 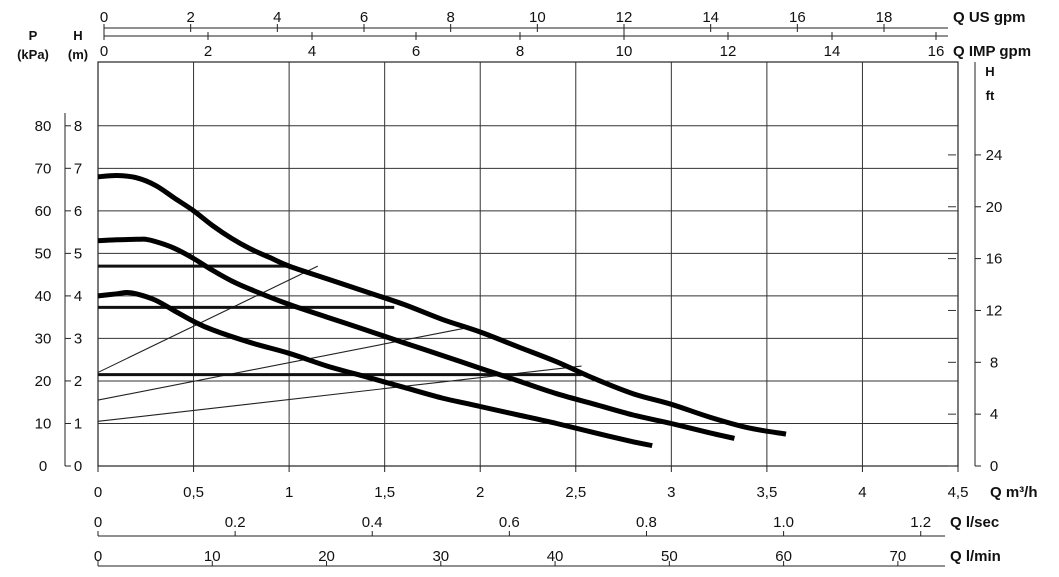 What do you see at coordinates (994, 155) in the screenshot?
I see `ft-axis-tick-label: 24` at bounding box center [994, 155].